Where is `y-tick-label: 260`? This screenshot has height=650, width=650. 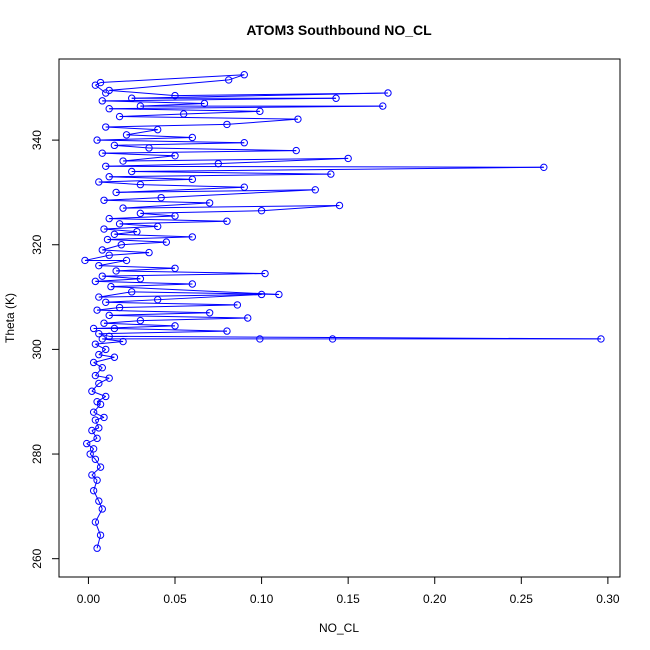
y-tick-label: 260 is located at coordinates (37, 558).